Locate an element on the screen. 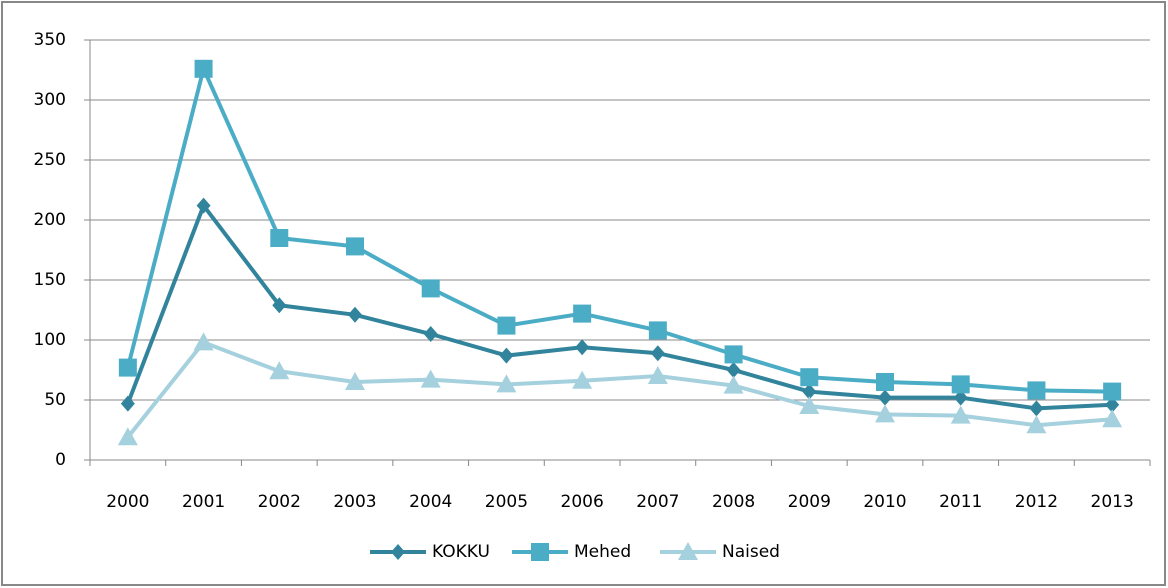 This screenshot has height=588, width=1168. y-tick-label: 100 is located at coordinates (50, 340).